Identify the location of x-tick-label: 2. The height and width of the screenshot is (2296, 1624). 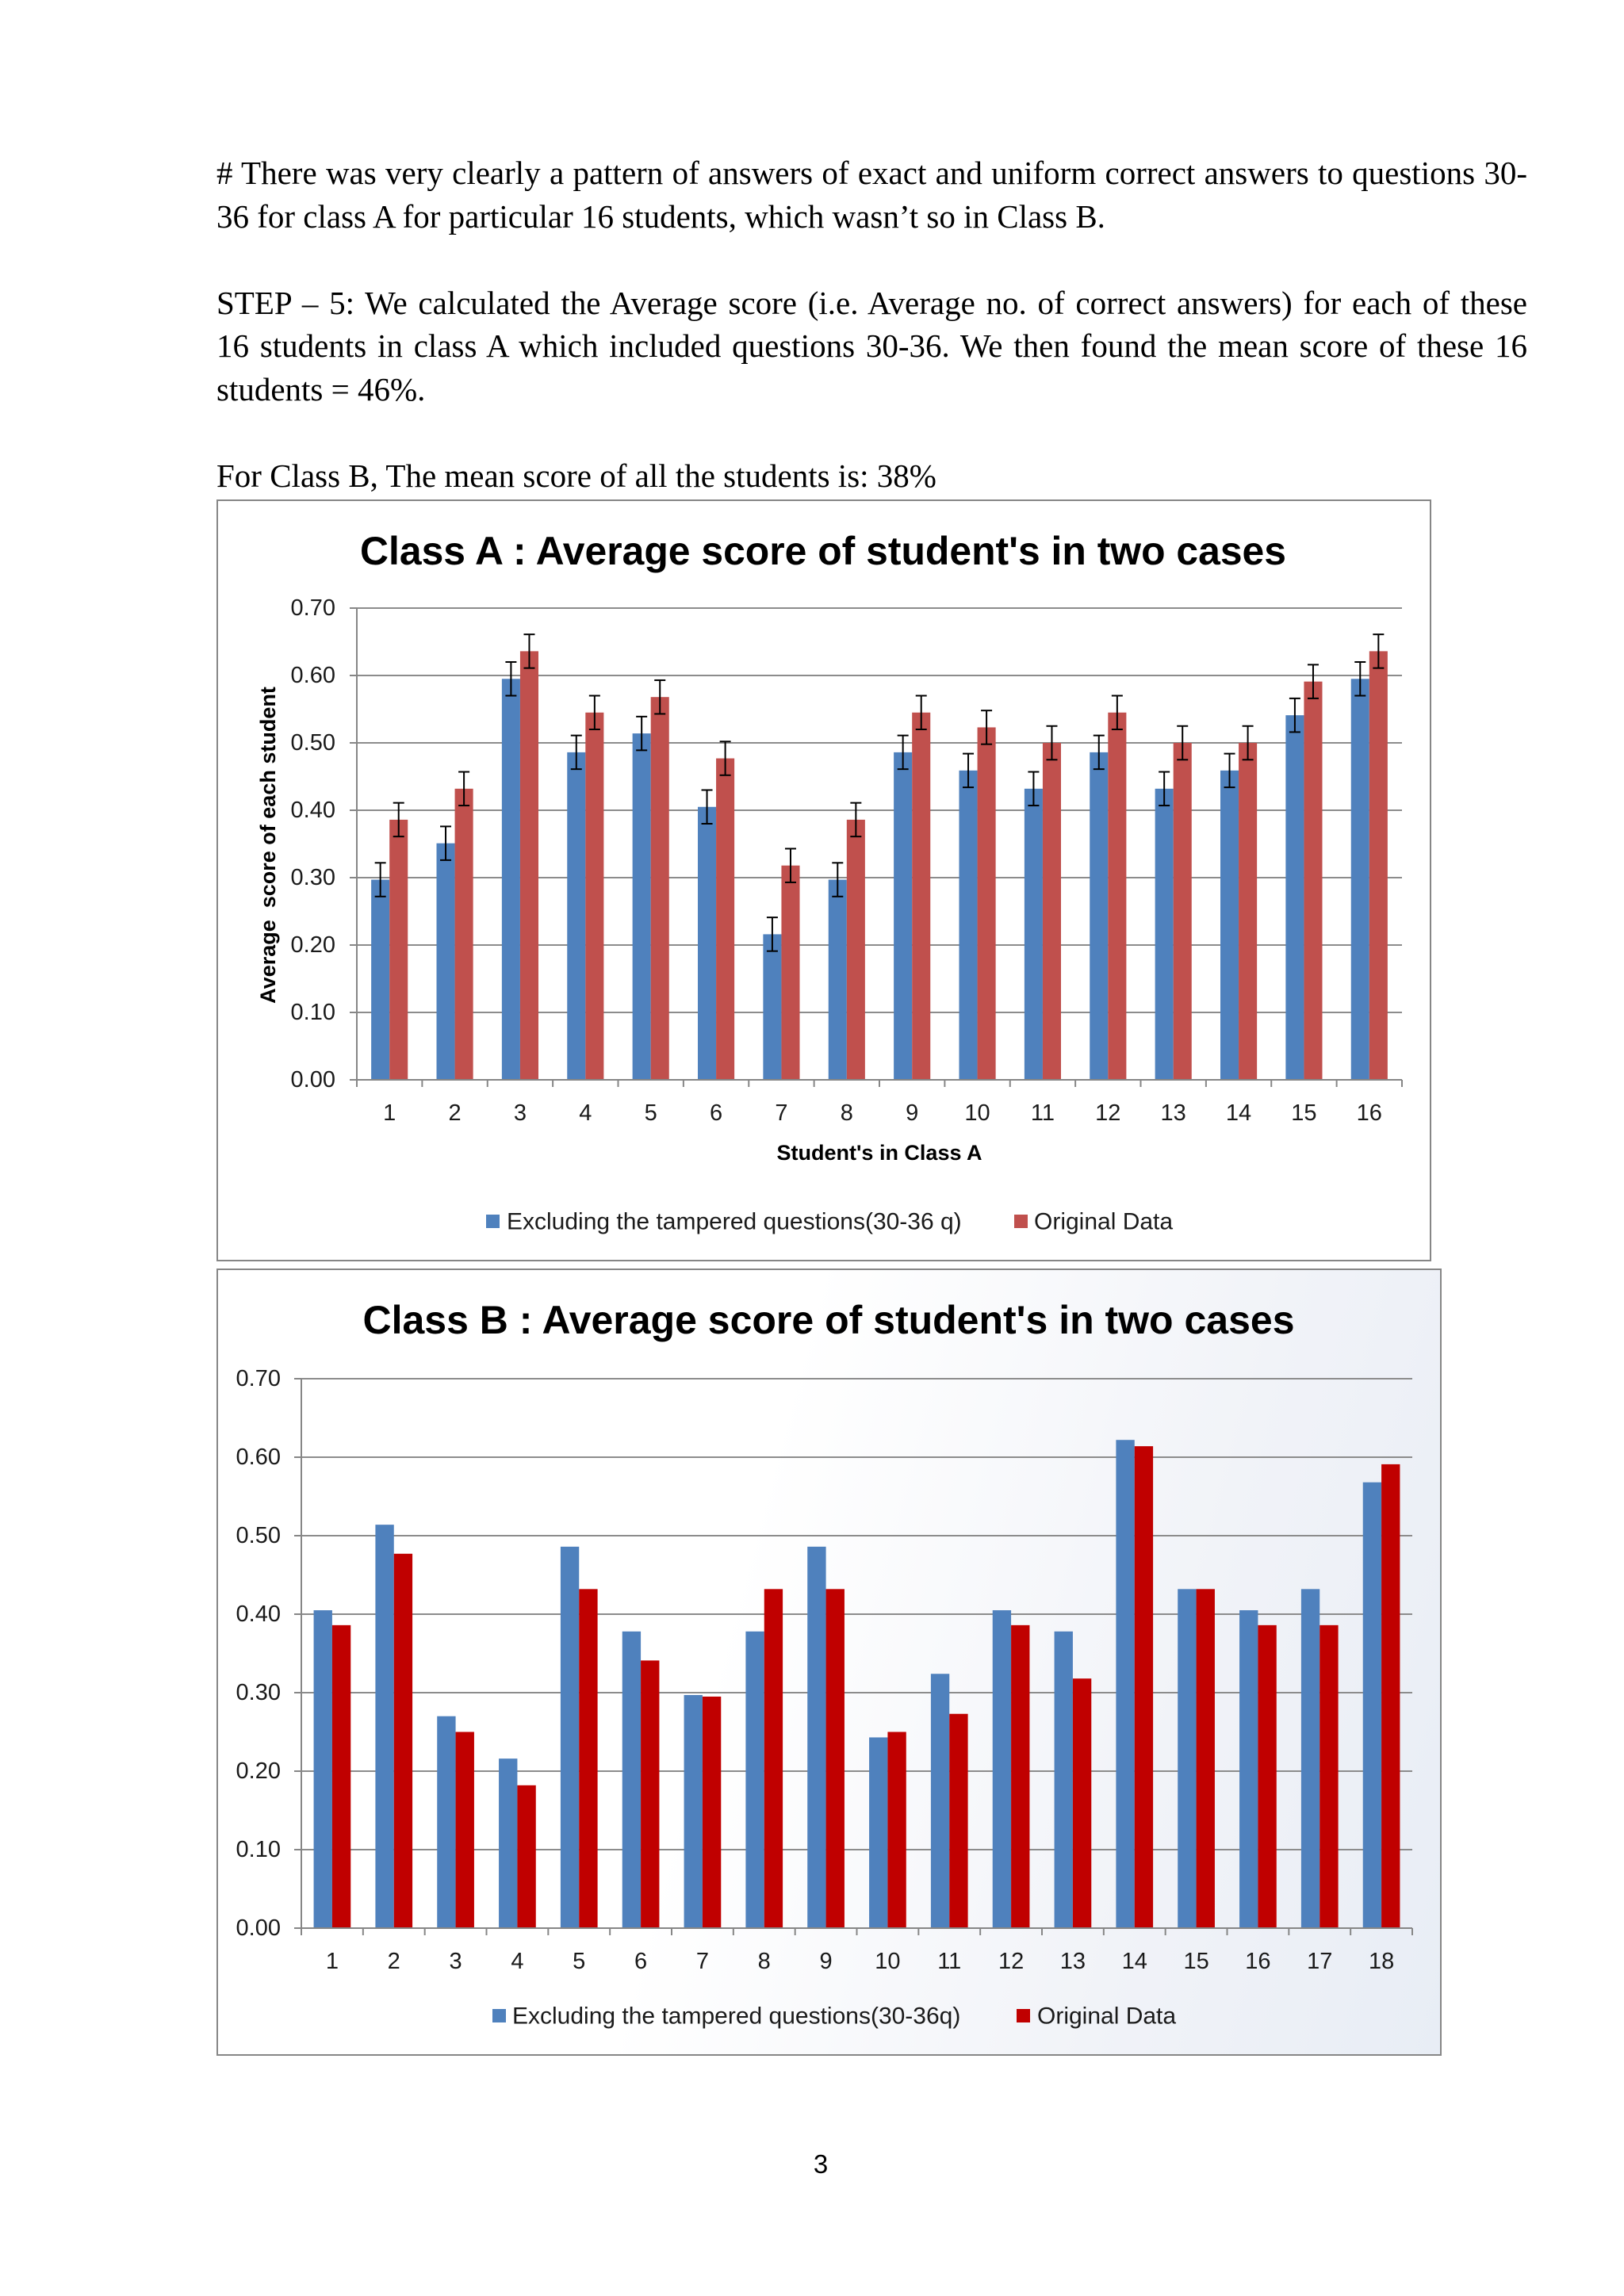
(394, 1961).